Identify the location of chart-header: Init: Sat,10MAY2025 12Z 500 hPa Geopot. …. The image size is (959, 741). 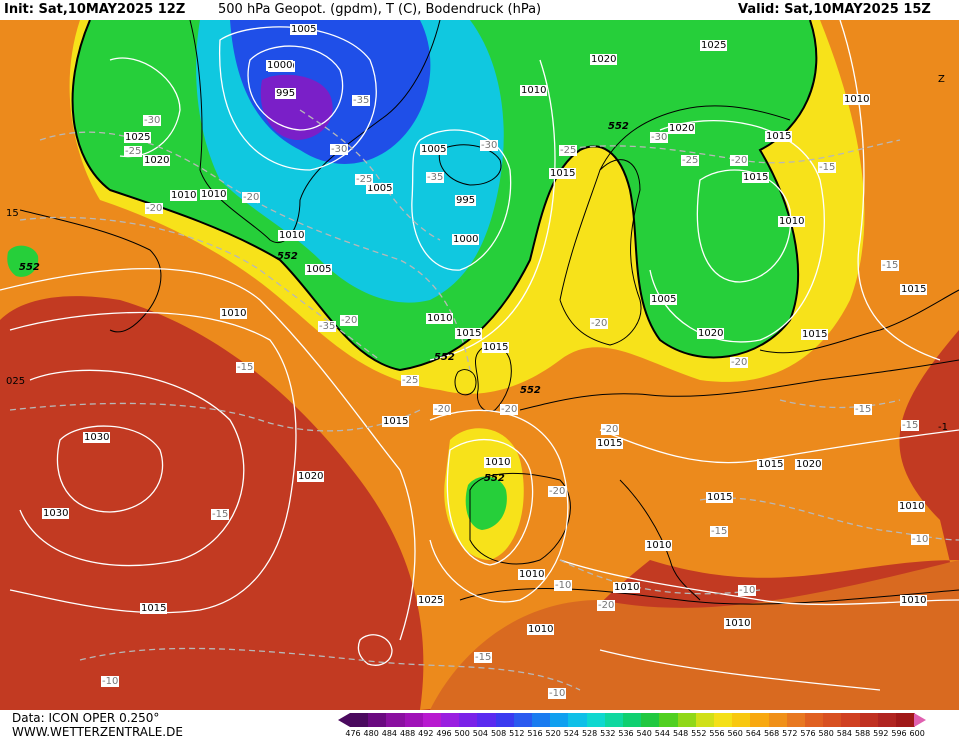
(479, 10).